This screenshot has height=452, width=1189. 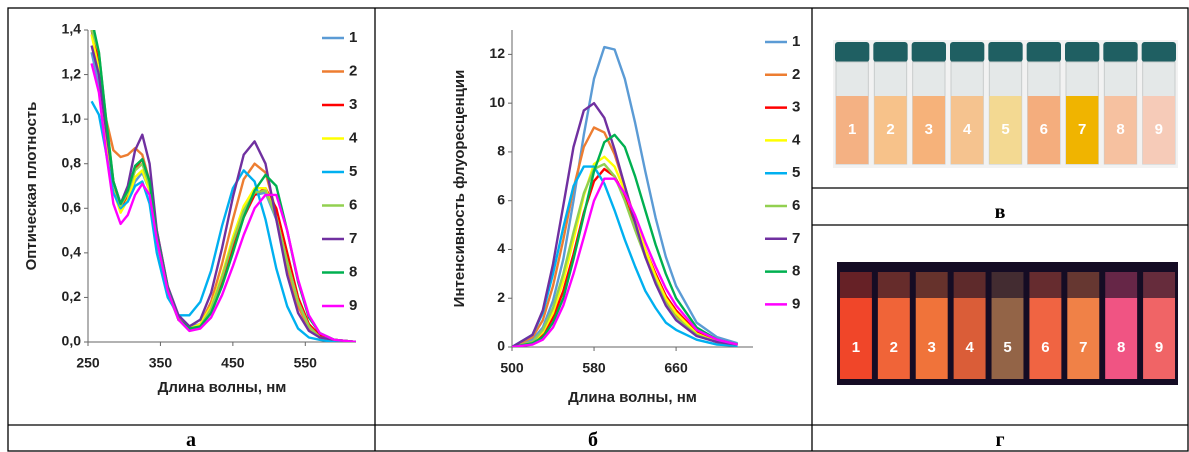 What do you see at coordinates (353, 70) in the screenshot?
I see `legend-label: 2` at bounding box center [353, 70].